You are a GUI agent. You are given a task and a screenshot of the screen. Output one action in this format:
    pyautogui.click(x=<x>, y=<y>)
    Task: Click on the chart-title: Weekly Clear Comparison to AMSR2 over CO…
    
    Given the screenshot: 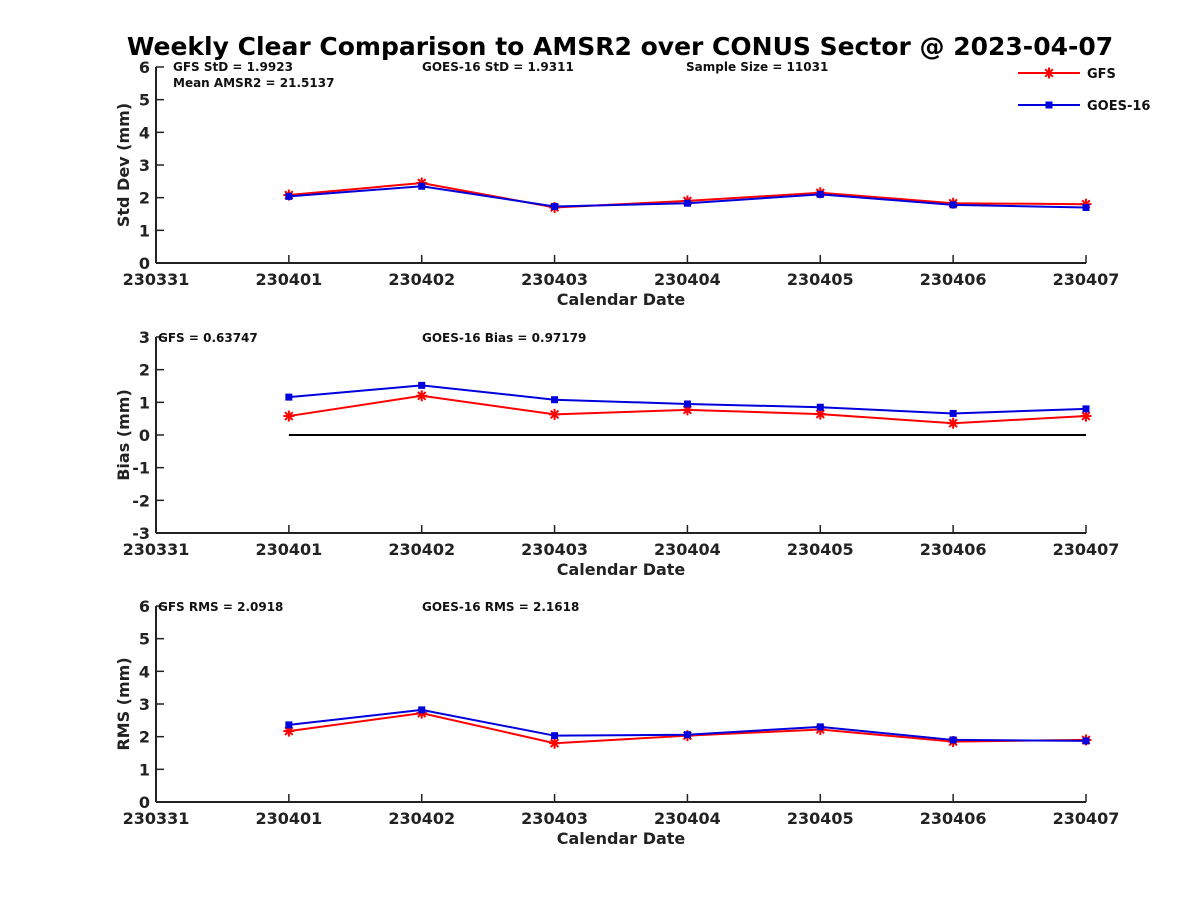 What is the action you would take?
    pyautogui.click(x=620, y=46)
    